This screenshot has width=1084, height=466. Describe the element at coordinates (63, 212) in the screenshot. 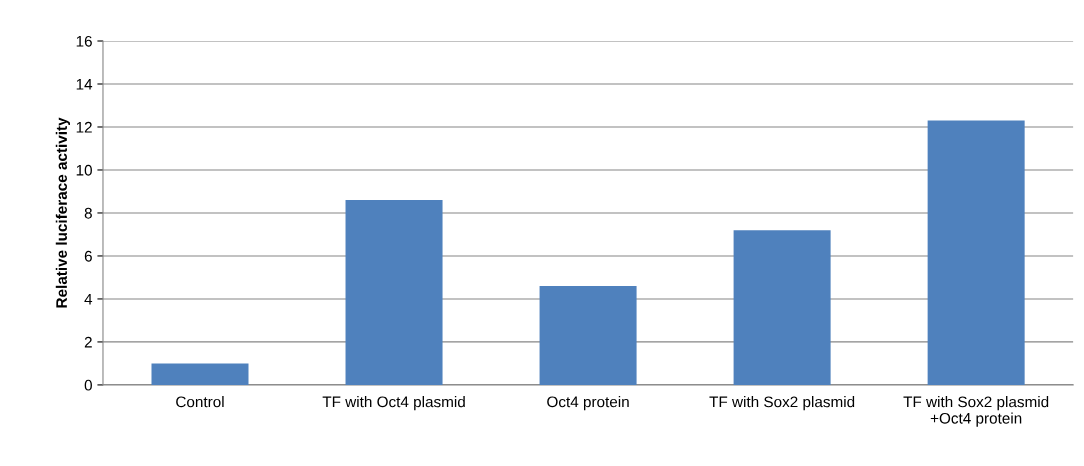

I see `y-axis-title: Relative luciferace activity` at that location.